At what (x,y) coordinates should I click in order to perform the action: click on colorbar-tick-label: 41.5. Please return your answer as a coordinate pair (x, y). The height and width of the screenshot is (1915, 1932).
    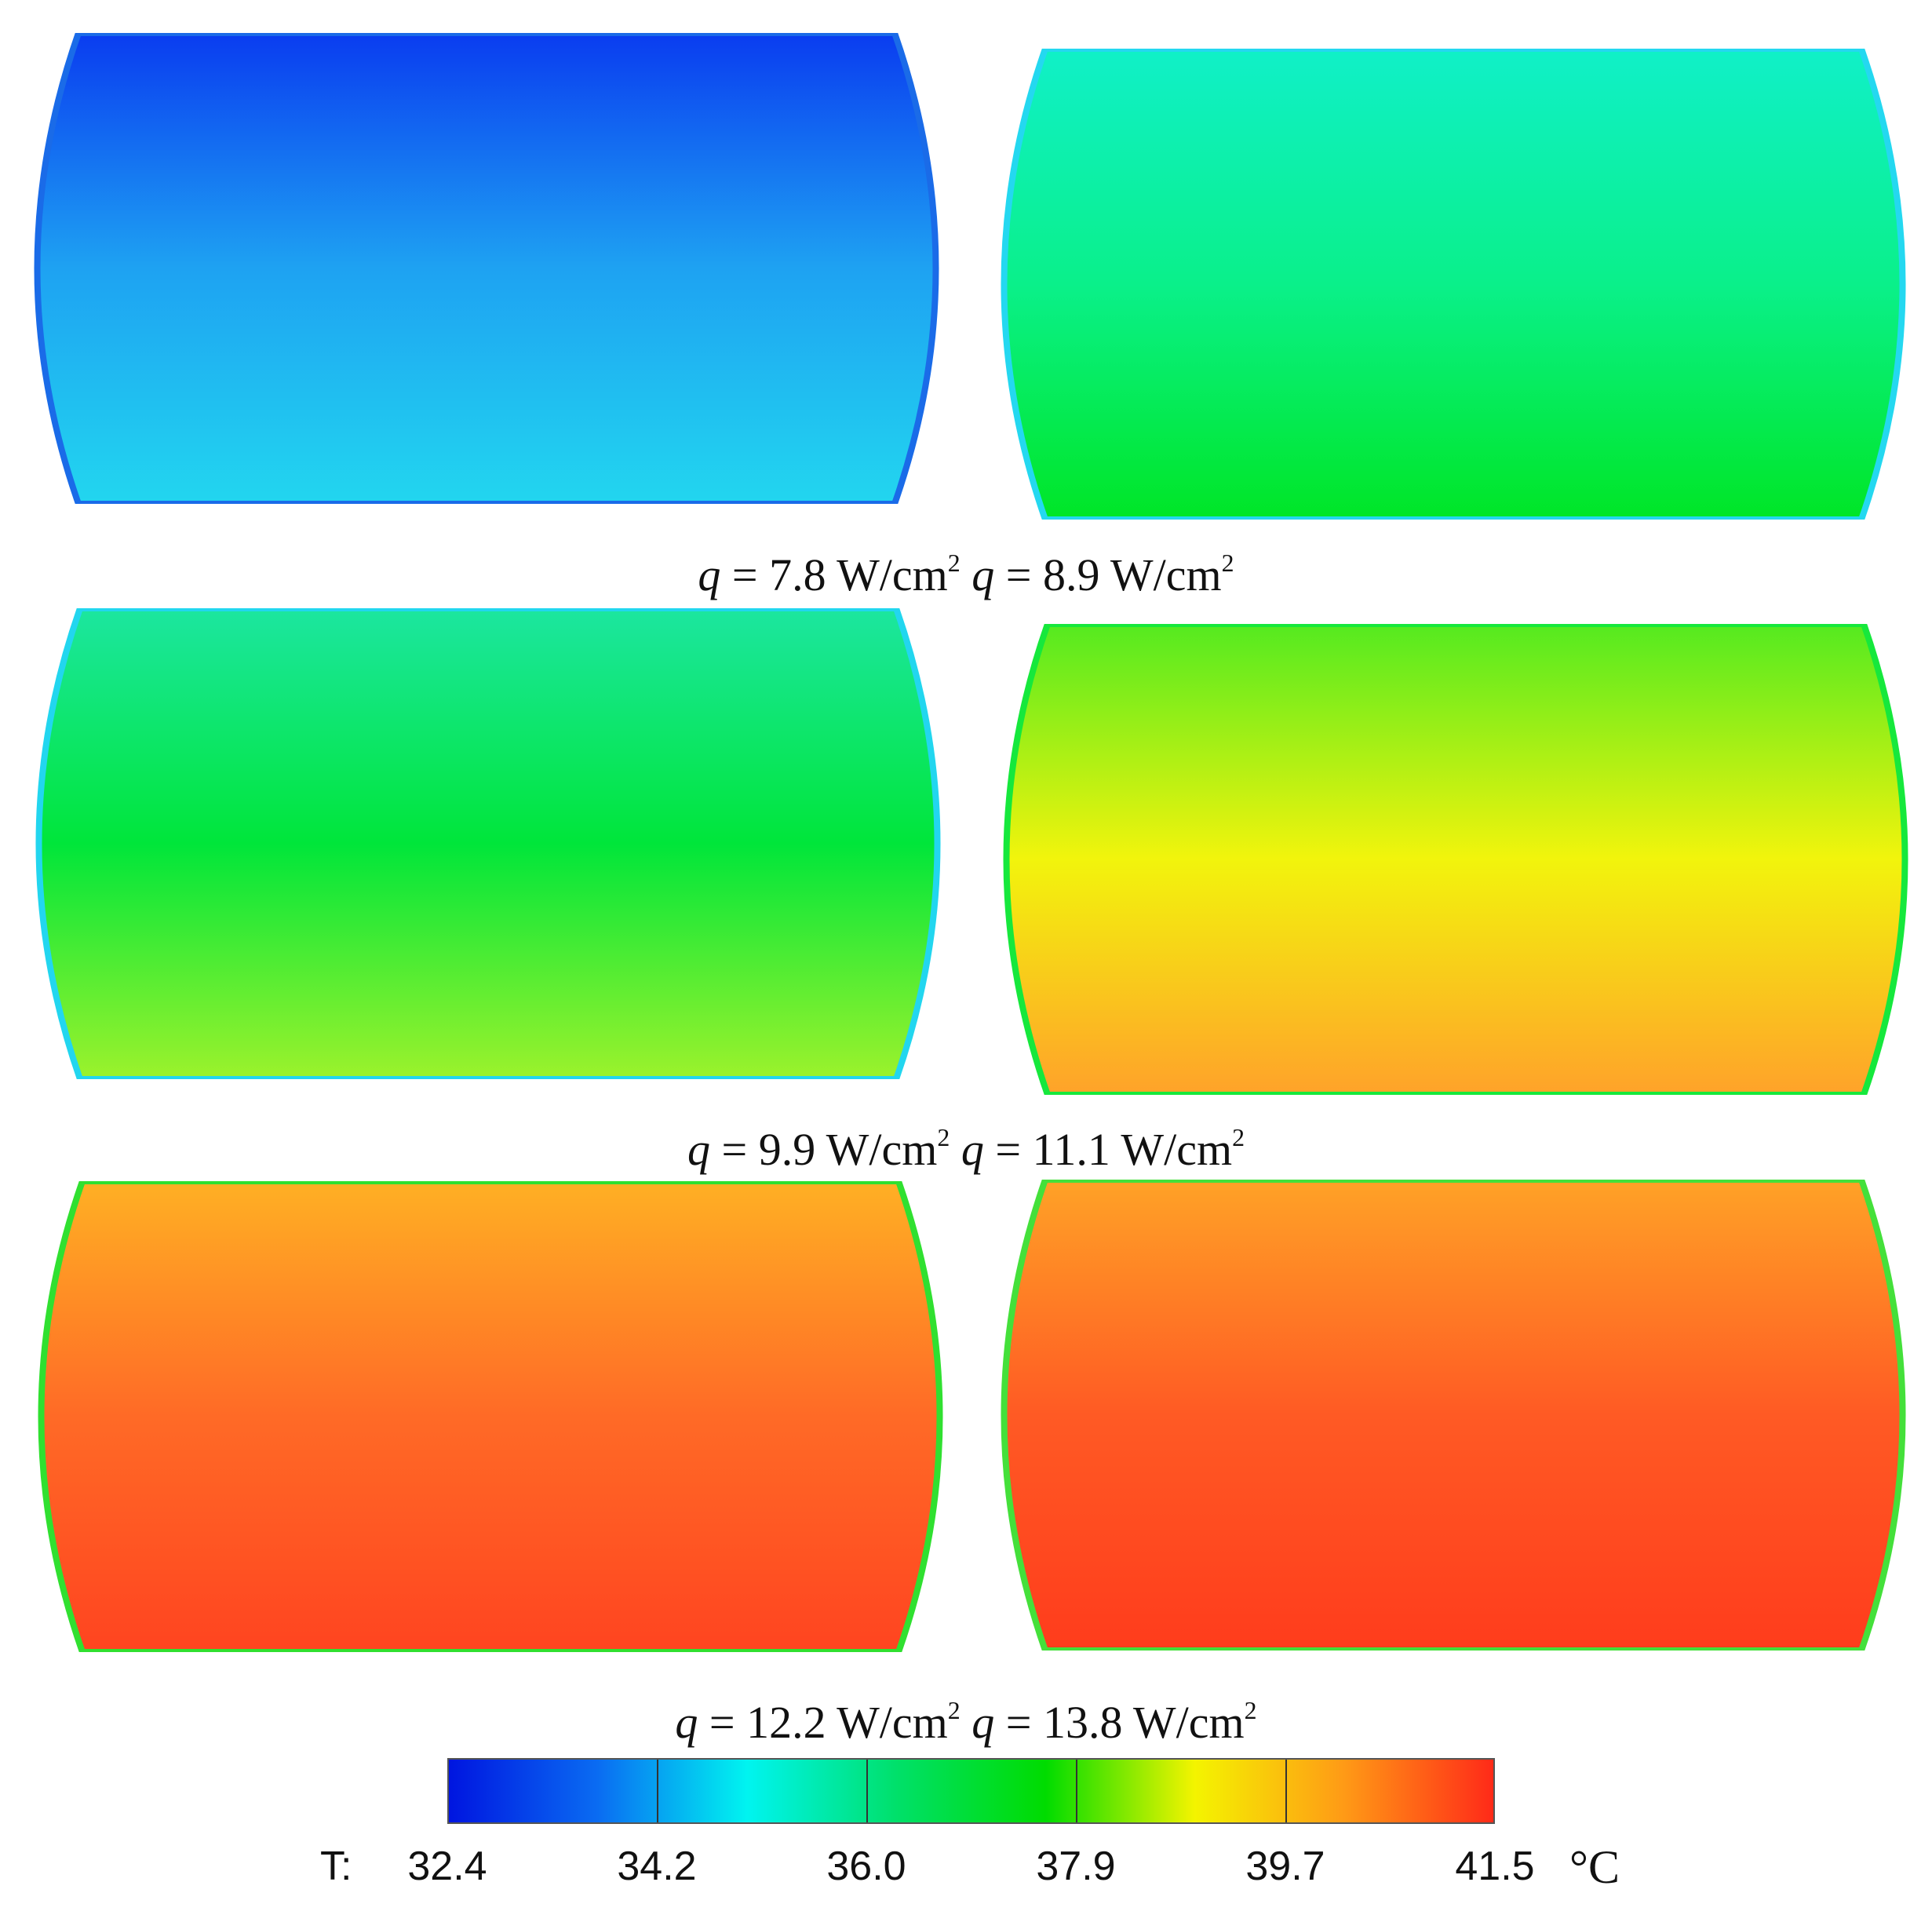
    Looking at the image, I should click on (1495, 1866).